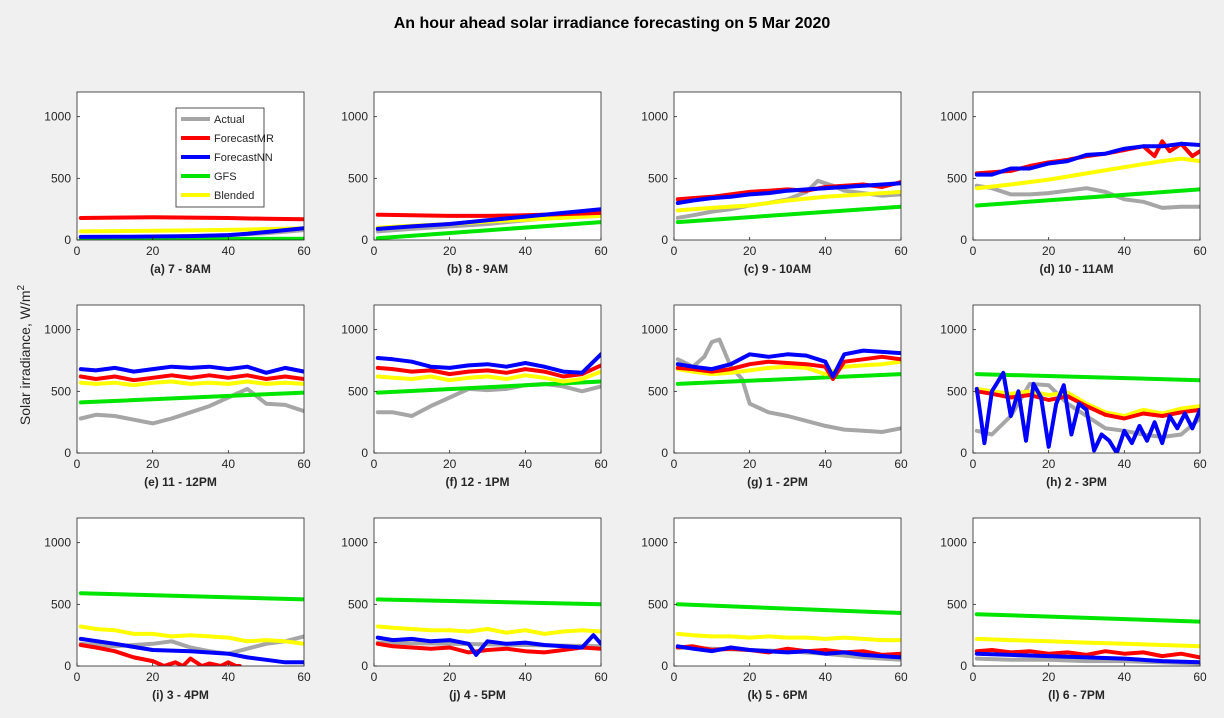  I want to click on plot-area, so click(1086, 166).